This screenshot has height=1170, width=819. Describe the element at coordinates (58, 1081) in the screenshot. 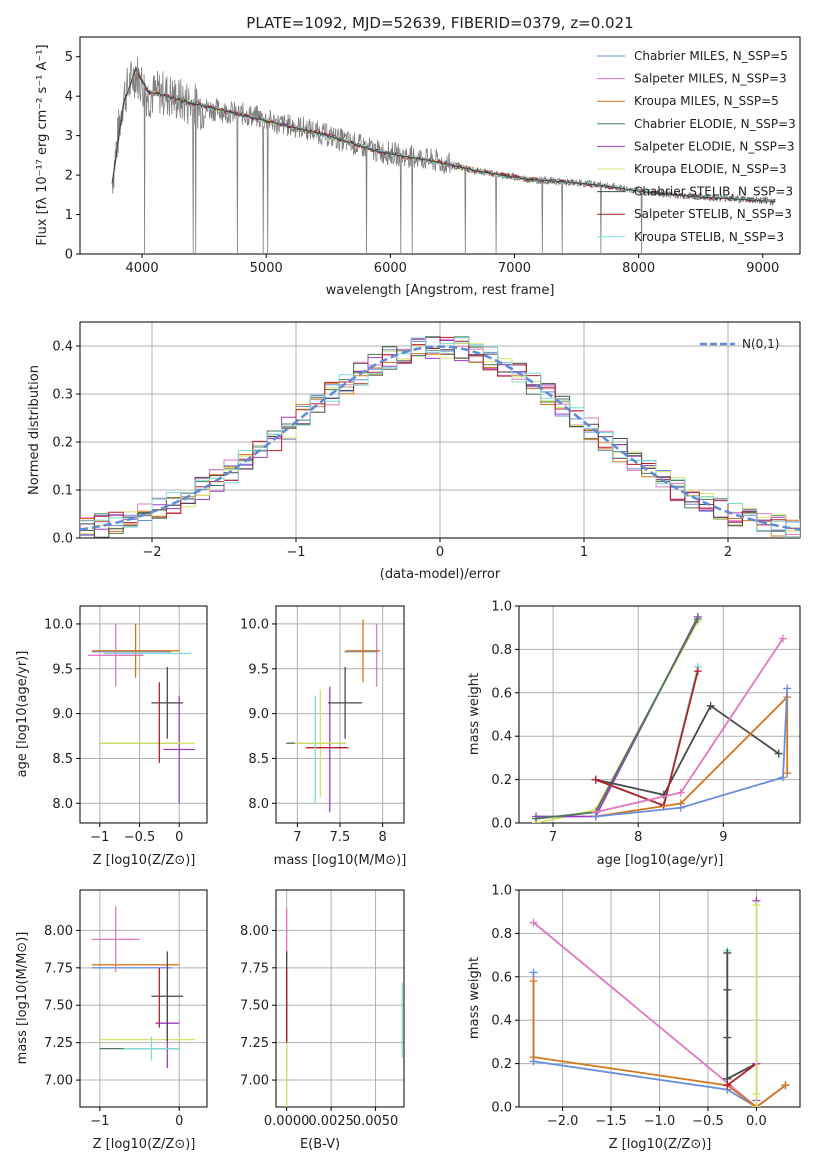

I see `mass-vs-Z-ytick-label: 7.00` at that location.